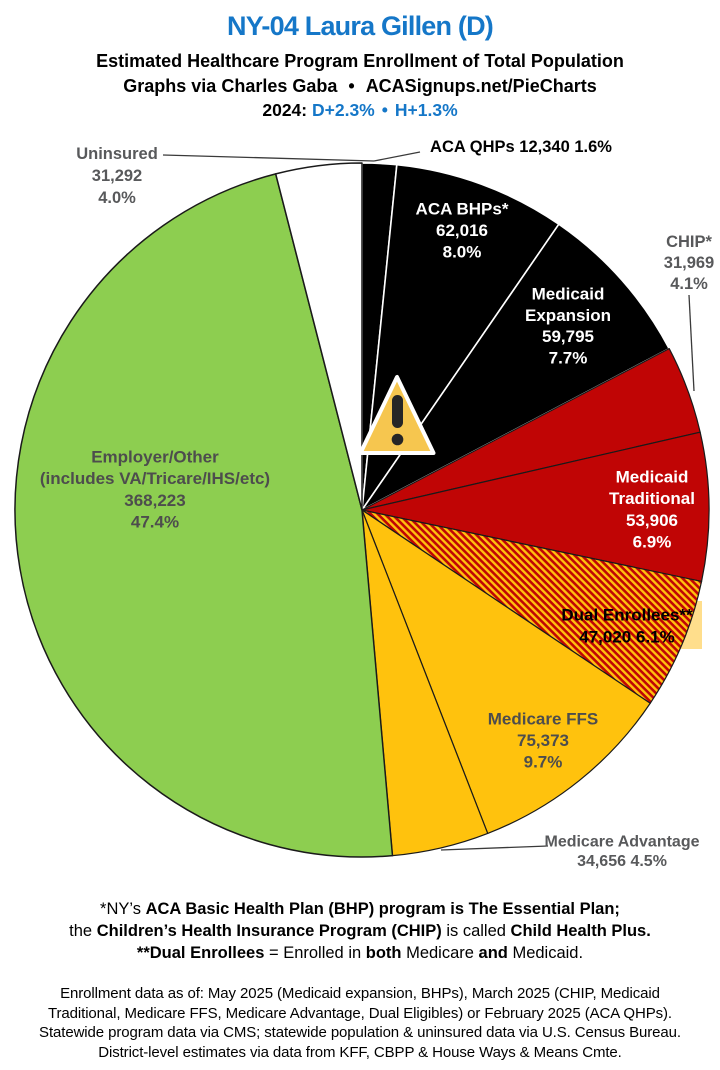 This screenshot has height=1070, width=720. Describe the element at coordinates (652, 520) in the screenshot. I see `slice-label-text: 53,906` at that location.